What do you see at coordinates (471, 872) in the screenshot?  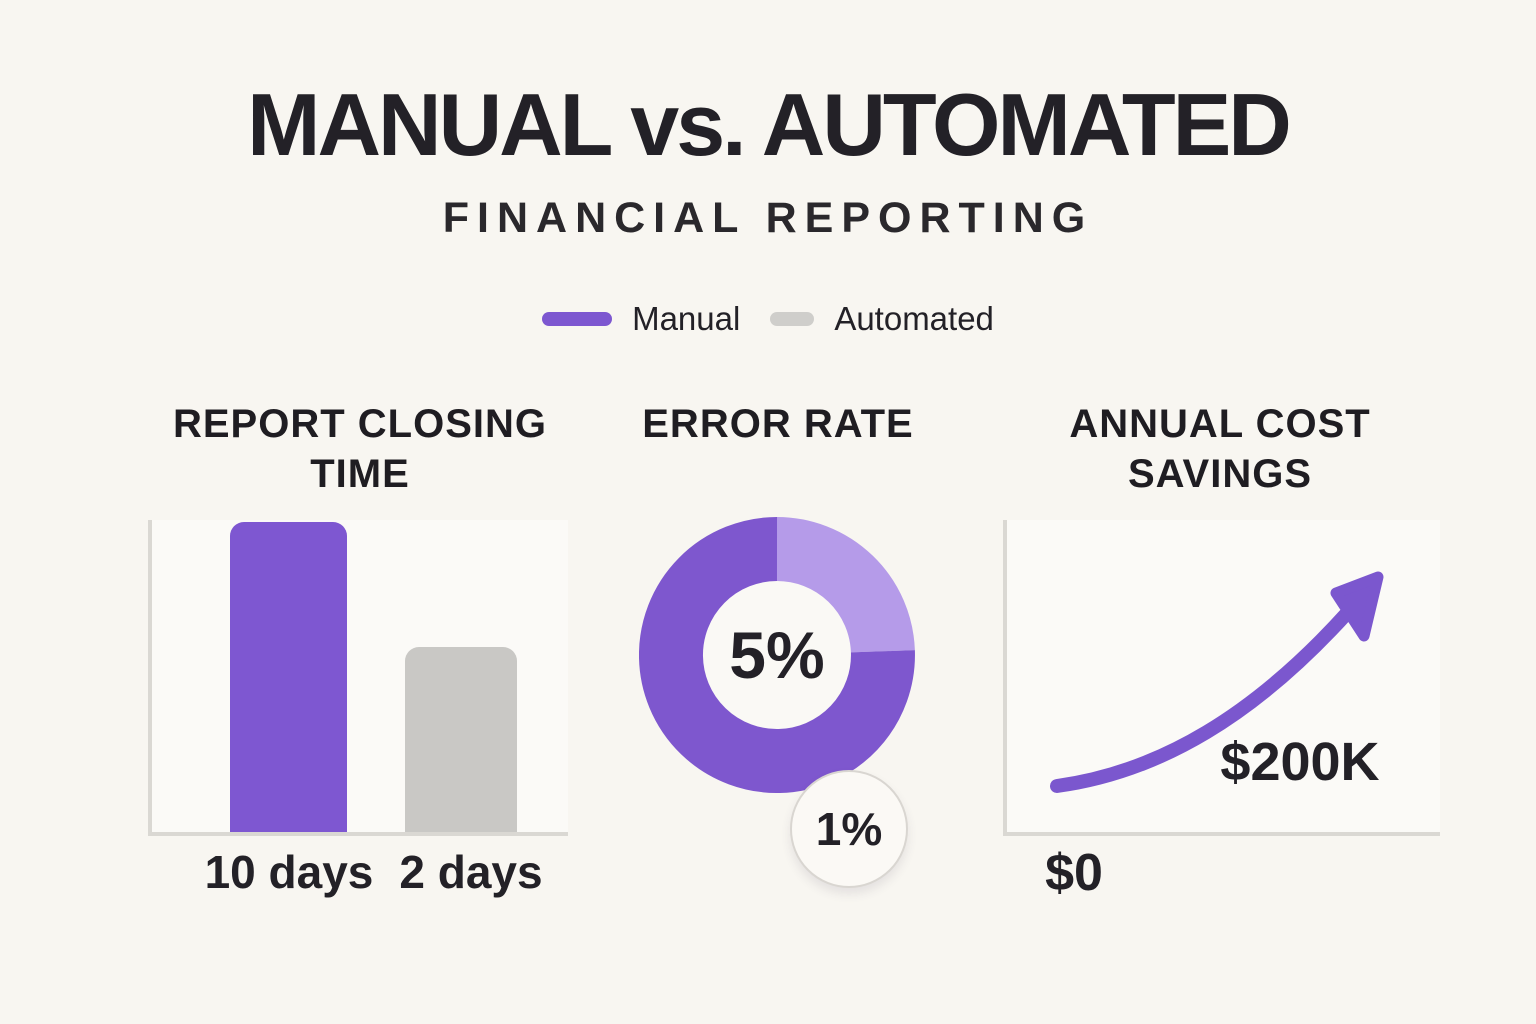 I see `automated-bar-value-label: 2 days` at bounding box center [471, 872].